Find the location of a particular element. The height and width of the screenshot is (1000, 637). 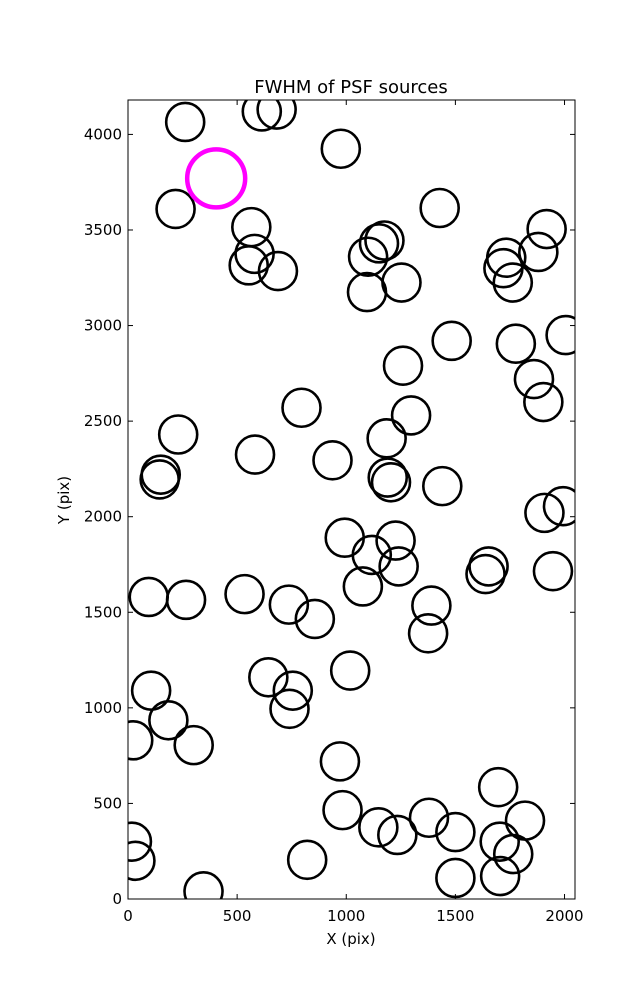

y-tick-label: 2000 is located at coordinates (103, 517).